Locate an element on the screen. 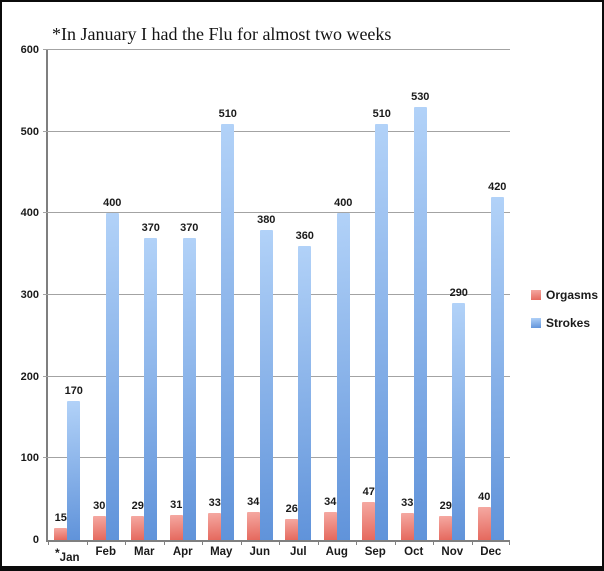 This screenshot has width=604, height=571. y-axis-label-0: 0 is located at coordinates (35, 540).